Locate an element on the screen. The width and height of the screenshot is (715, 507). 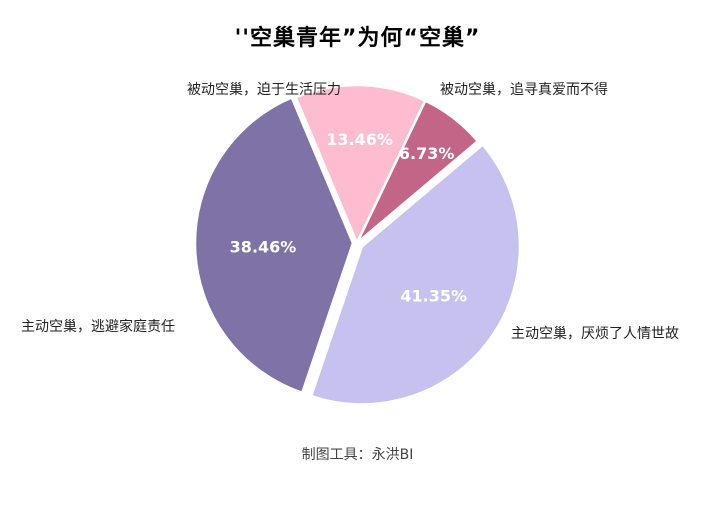
slice-social-fatigue-percent-label: 41.35% is located at coordinates (433, 295).